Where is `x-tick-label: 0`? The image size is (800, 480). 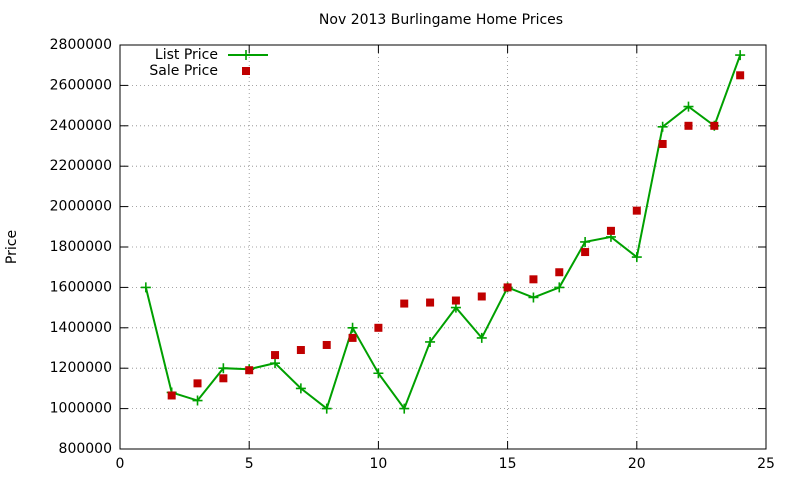 x-tick-label: 0 is located at coordinates (120, 464).